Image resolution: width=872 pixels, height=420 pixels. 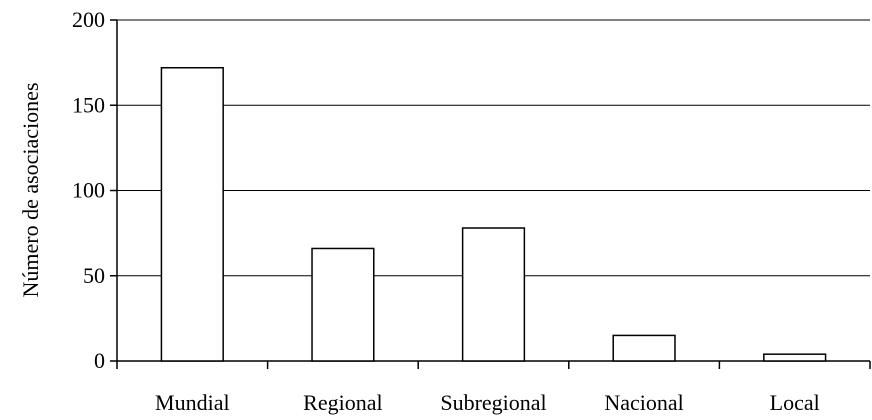 What do you see at coordinates (493, 402) in the screenshot?
I see `x-category-label-subregional: Subregional` at bounding box center [493, 402].